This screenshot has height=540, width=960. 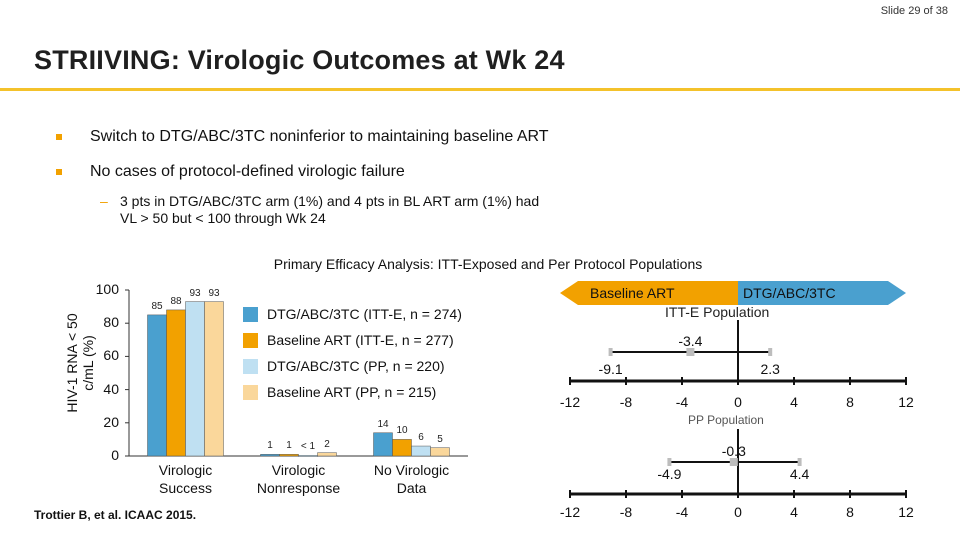 I want to click on category-label-line: No Virologic, so click(x=411, y=470).